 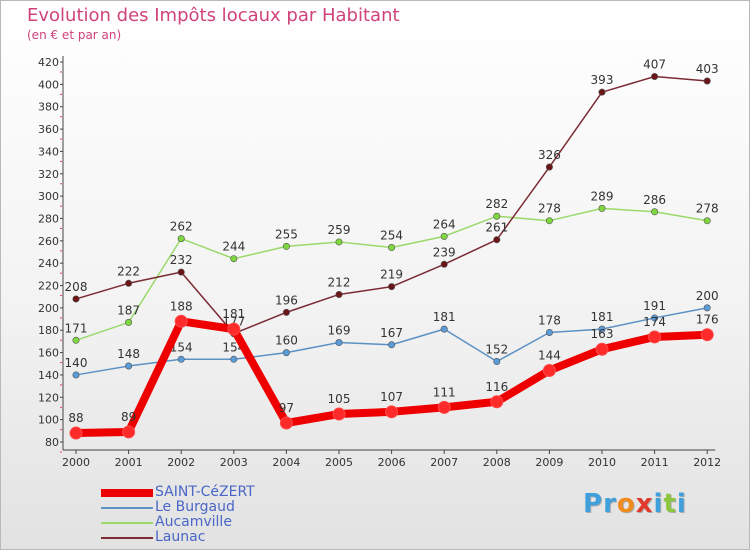 I want to click on data-label: 97, so click(x=286, y=408).